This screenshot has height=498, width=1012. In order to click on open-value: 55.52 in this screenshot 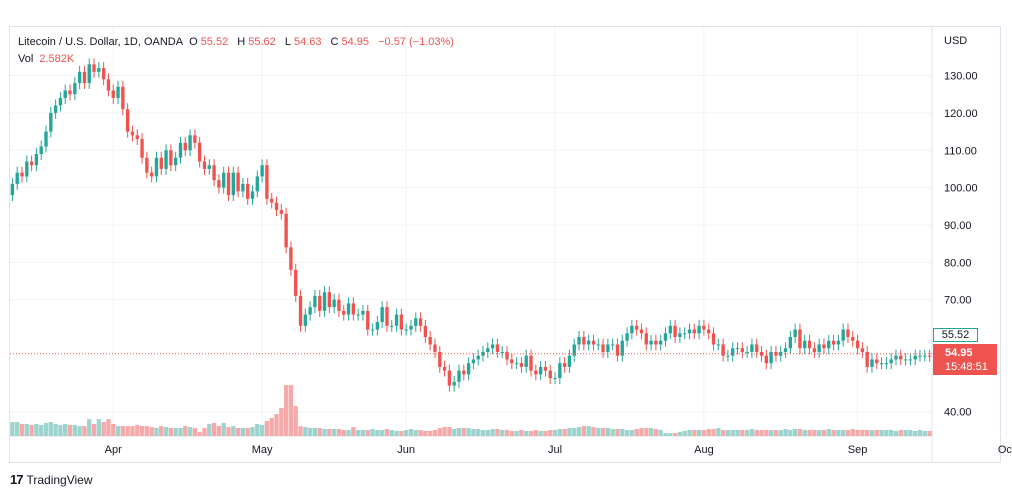, I will do `click(214, 42)`.